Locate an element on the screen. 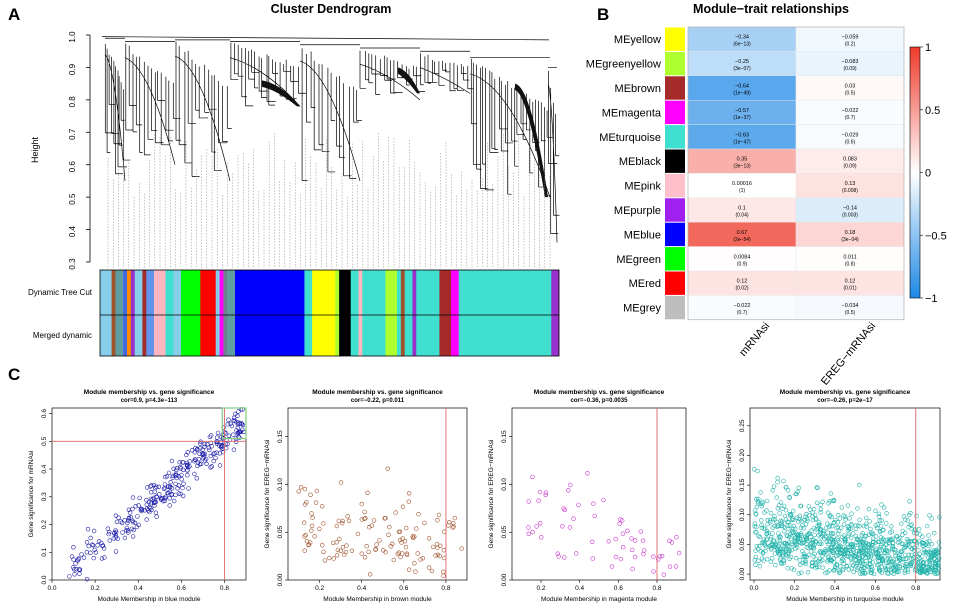 This screenshot has width=957, height=613. cell-pvalue: (0.6) is located at coordinates (850, 142).